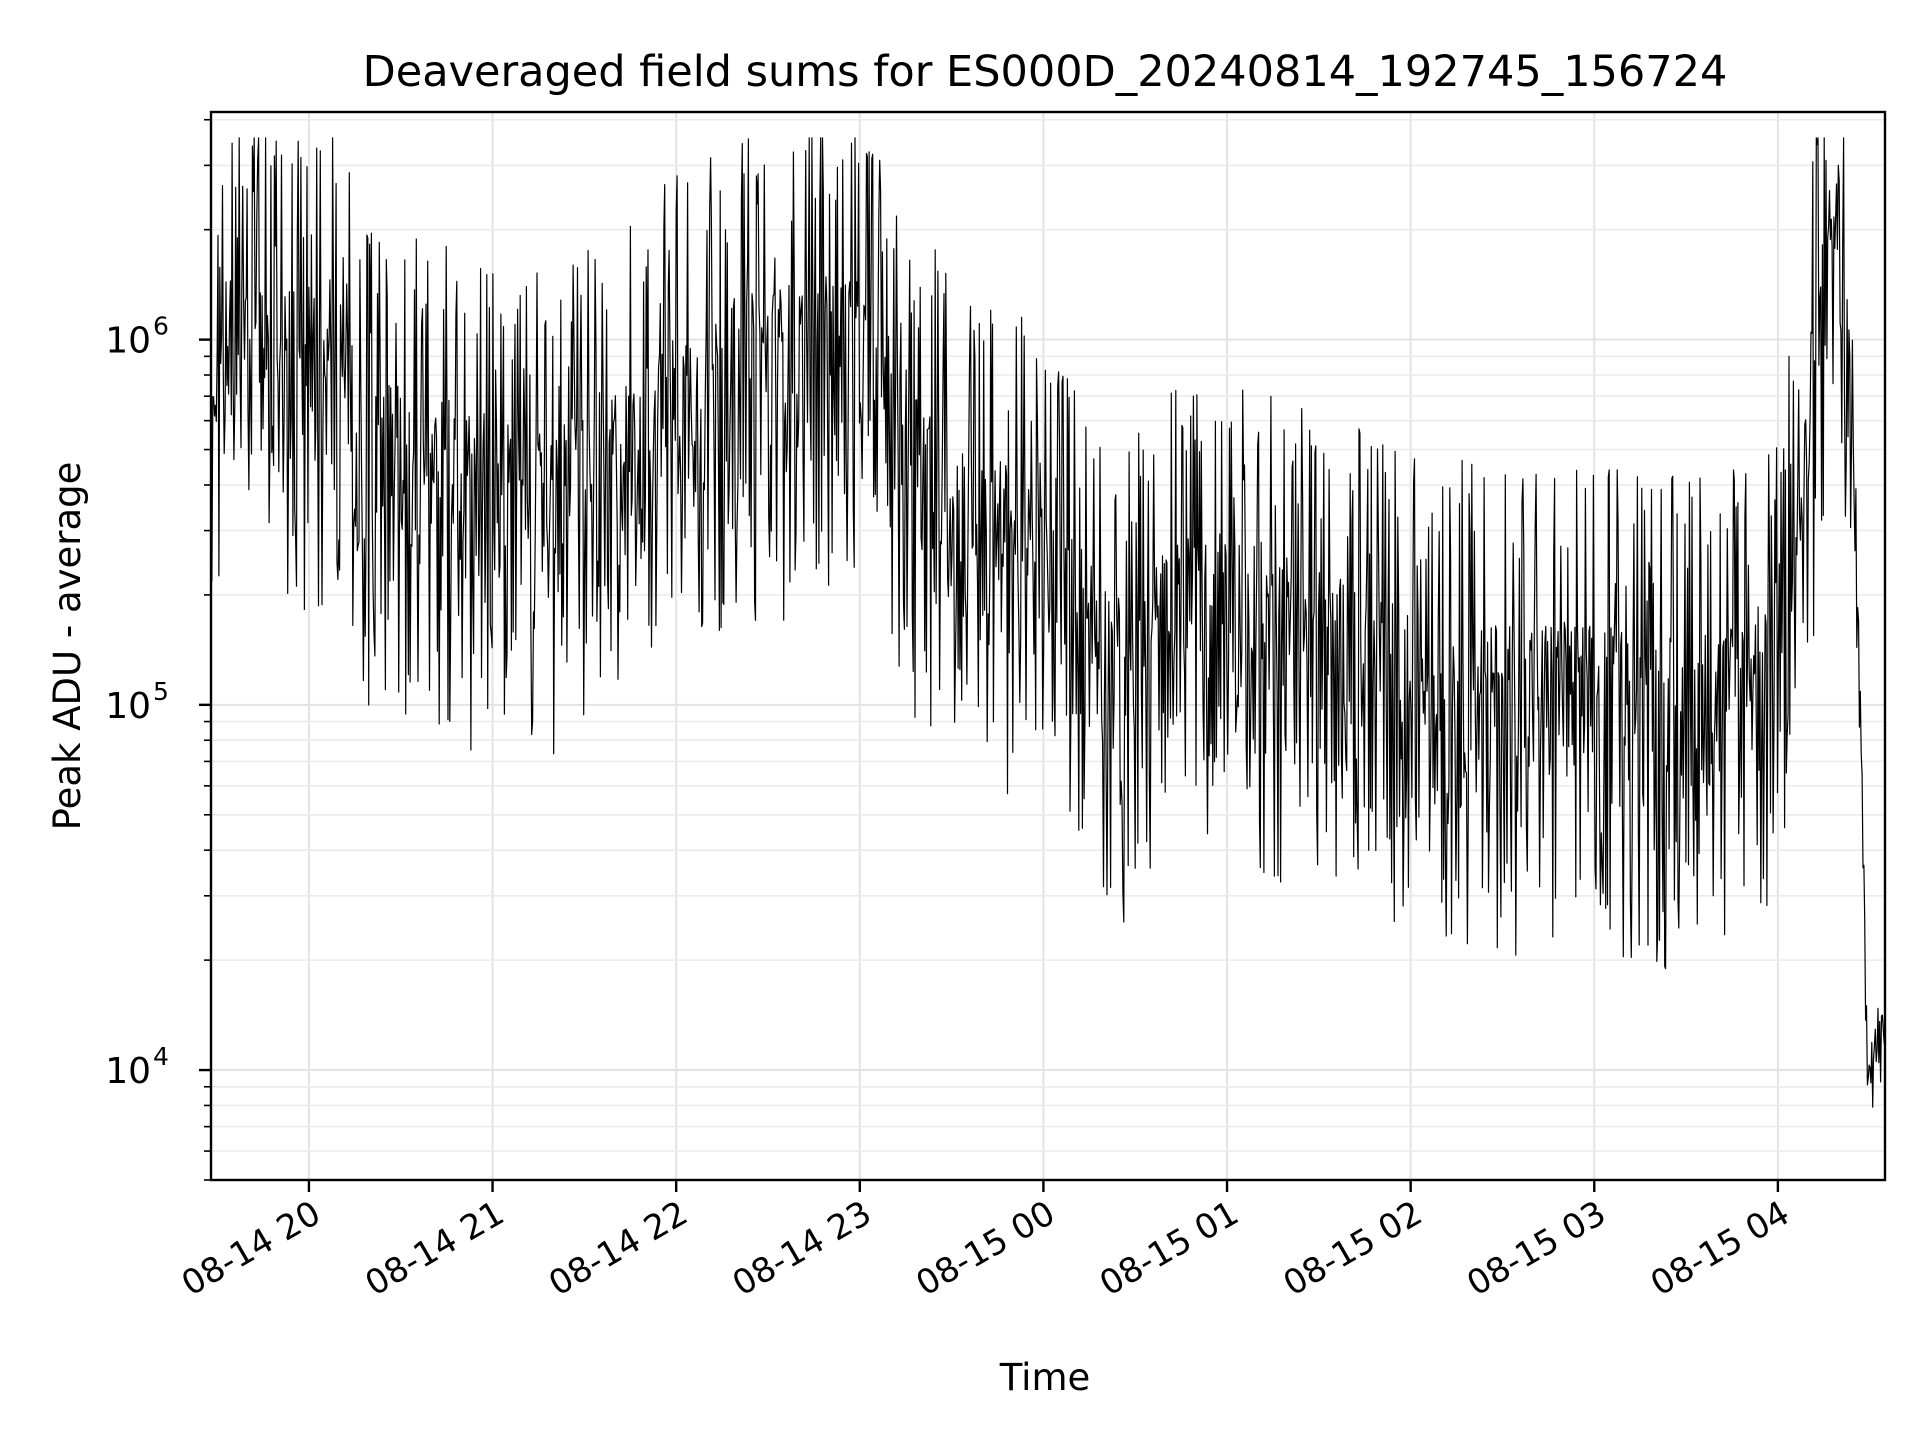  Describe the element at coordinates (1045, 1377) in the screenshot. I see `x-axis-label: Time` at that location.